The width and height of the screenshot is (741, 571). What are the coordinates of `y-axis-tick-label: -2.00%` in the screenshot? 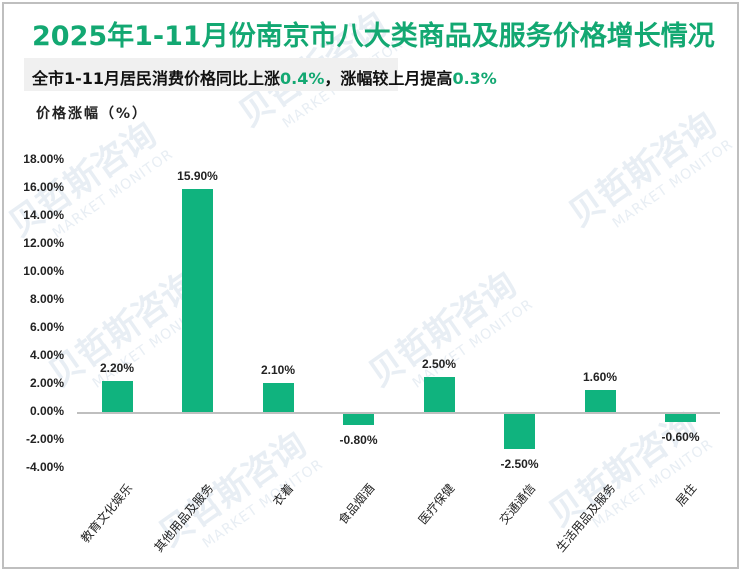 It's located at (44, 439).